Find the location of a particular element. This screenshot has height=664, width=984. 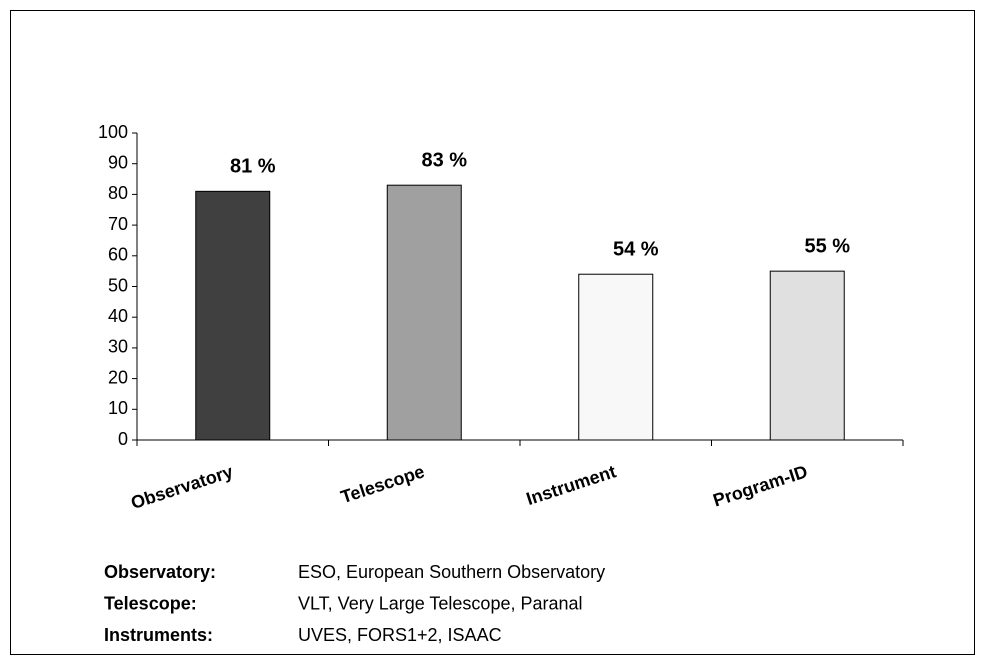

note-text: UVES, FORS1+2, ISAAC is located at coordinates (400, 635).